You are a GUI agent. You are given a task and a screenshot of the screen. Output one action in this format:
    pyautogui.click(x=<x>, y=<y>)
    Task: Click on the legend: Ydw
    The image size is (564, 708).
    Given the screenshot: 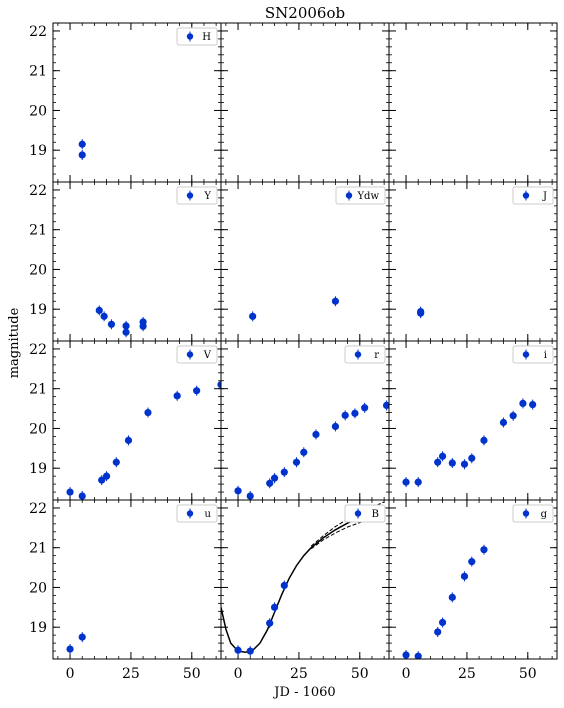 What is the action you would take?
    pyautogui.click(x=360, y=195)
    